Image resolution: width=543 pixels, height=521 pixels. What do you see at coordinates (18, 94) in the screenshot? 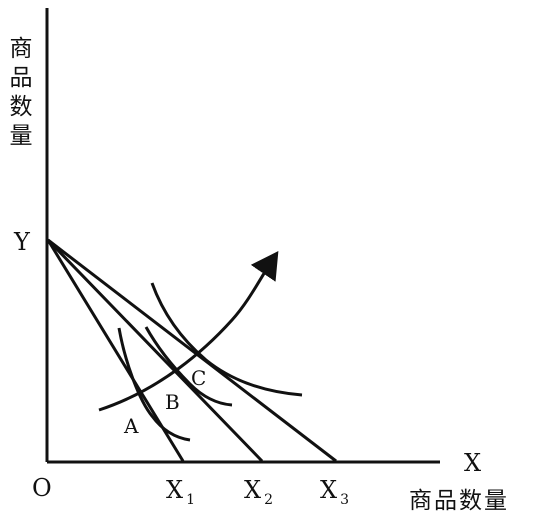
I see `y-axis-label: 商品数量` at bounding box center [18, 94].